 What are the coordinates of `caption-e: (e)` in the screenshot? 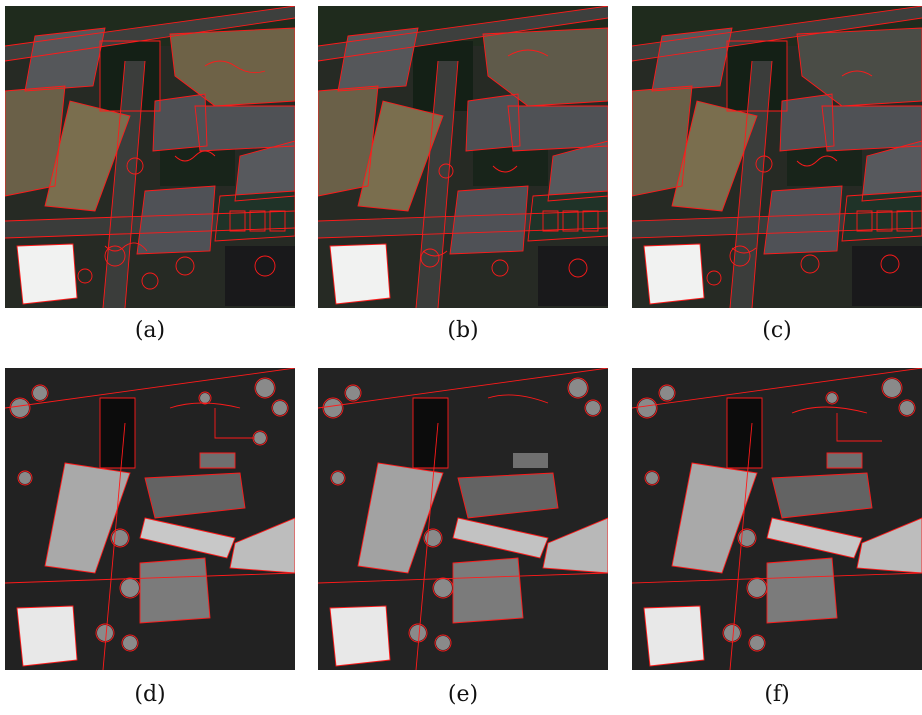 It's located at (463, 694).